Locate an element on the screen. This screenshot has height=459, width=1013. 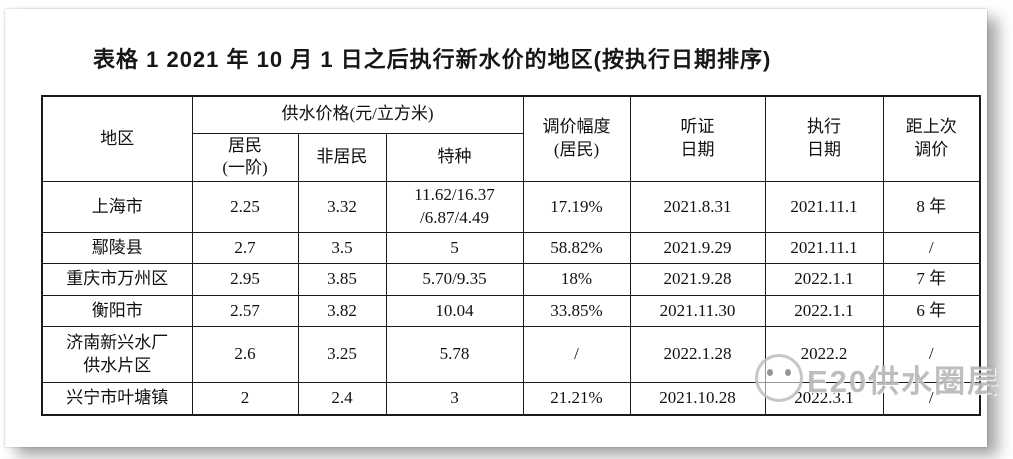
cell-adjustment: 17.19% is located at coordinates (576, 207).